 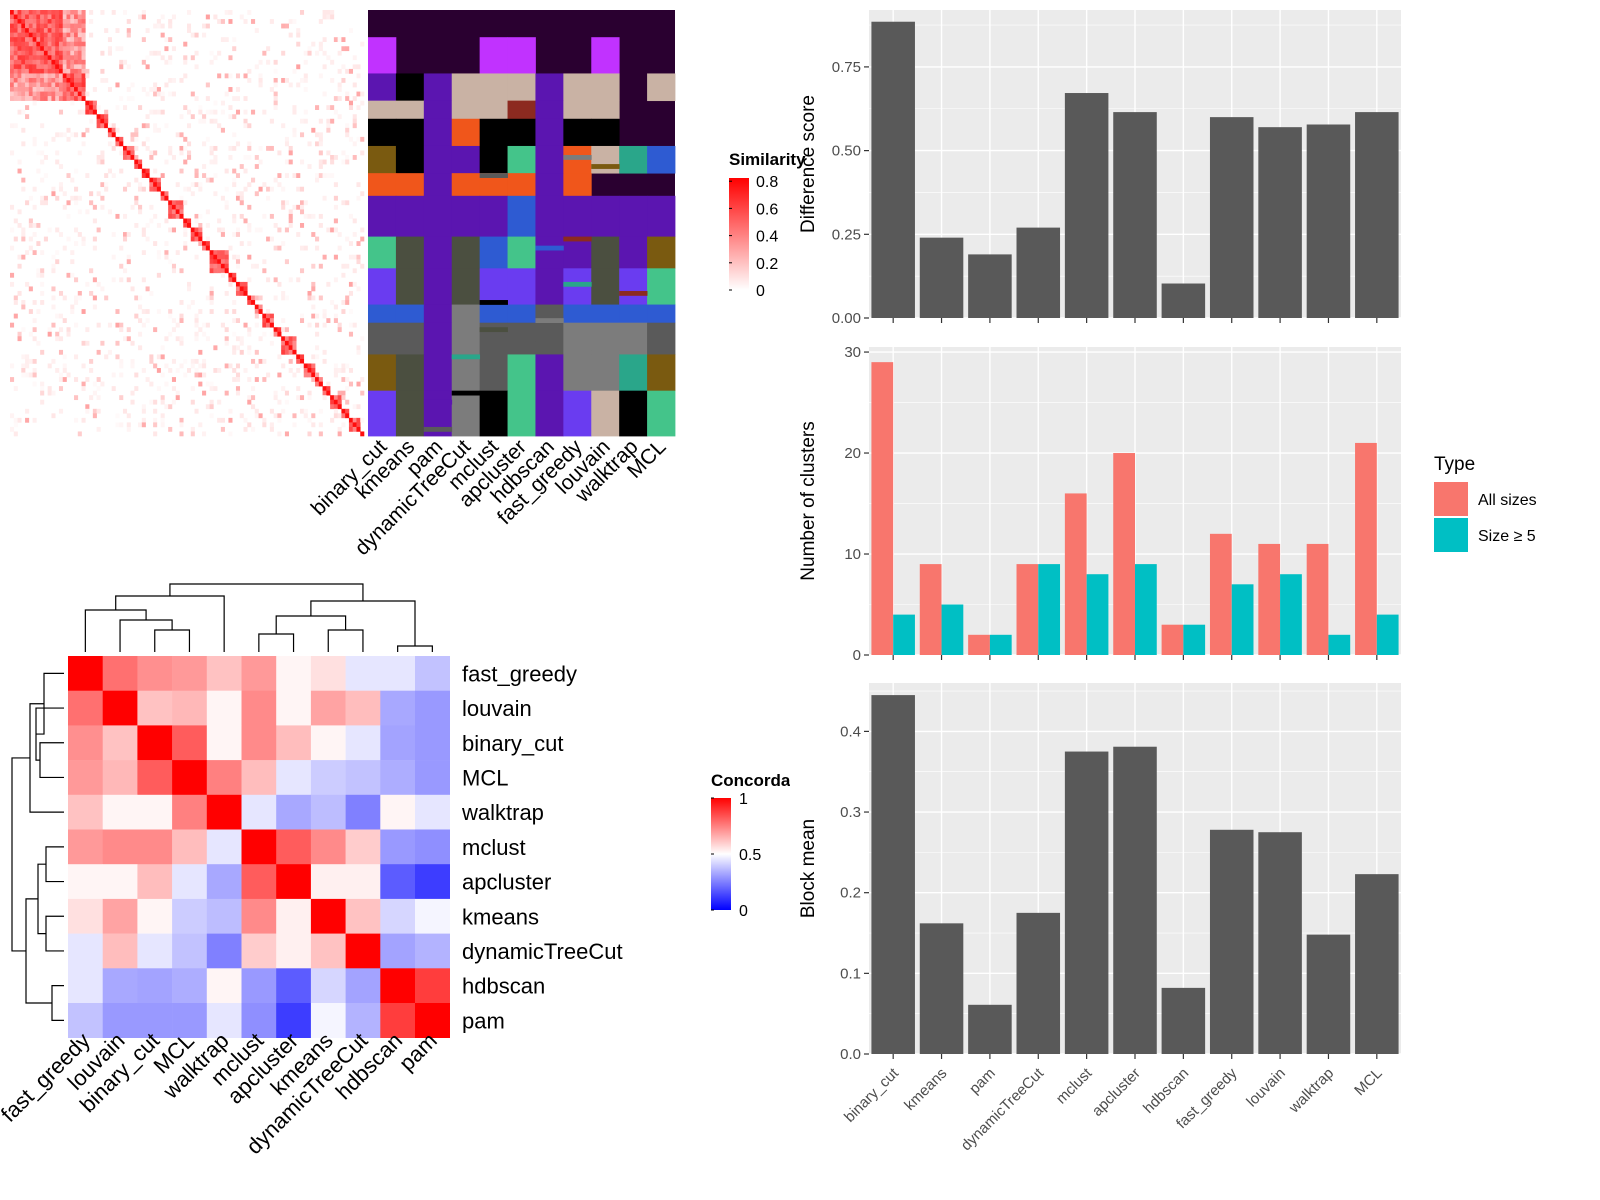 I want to click on y-tick-label: 0.75, so click(x=846, y=67).